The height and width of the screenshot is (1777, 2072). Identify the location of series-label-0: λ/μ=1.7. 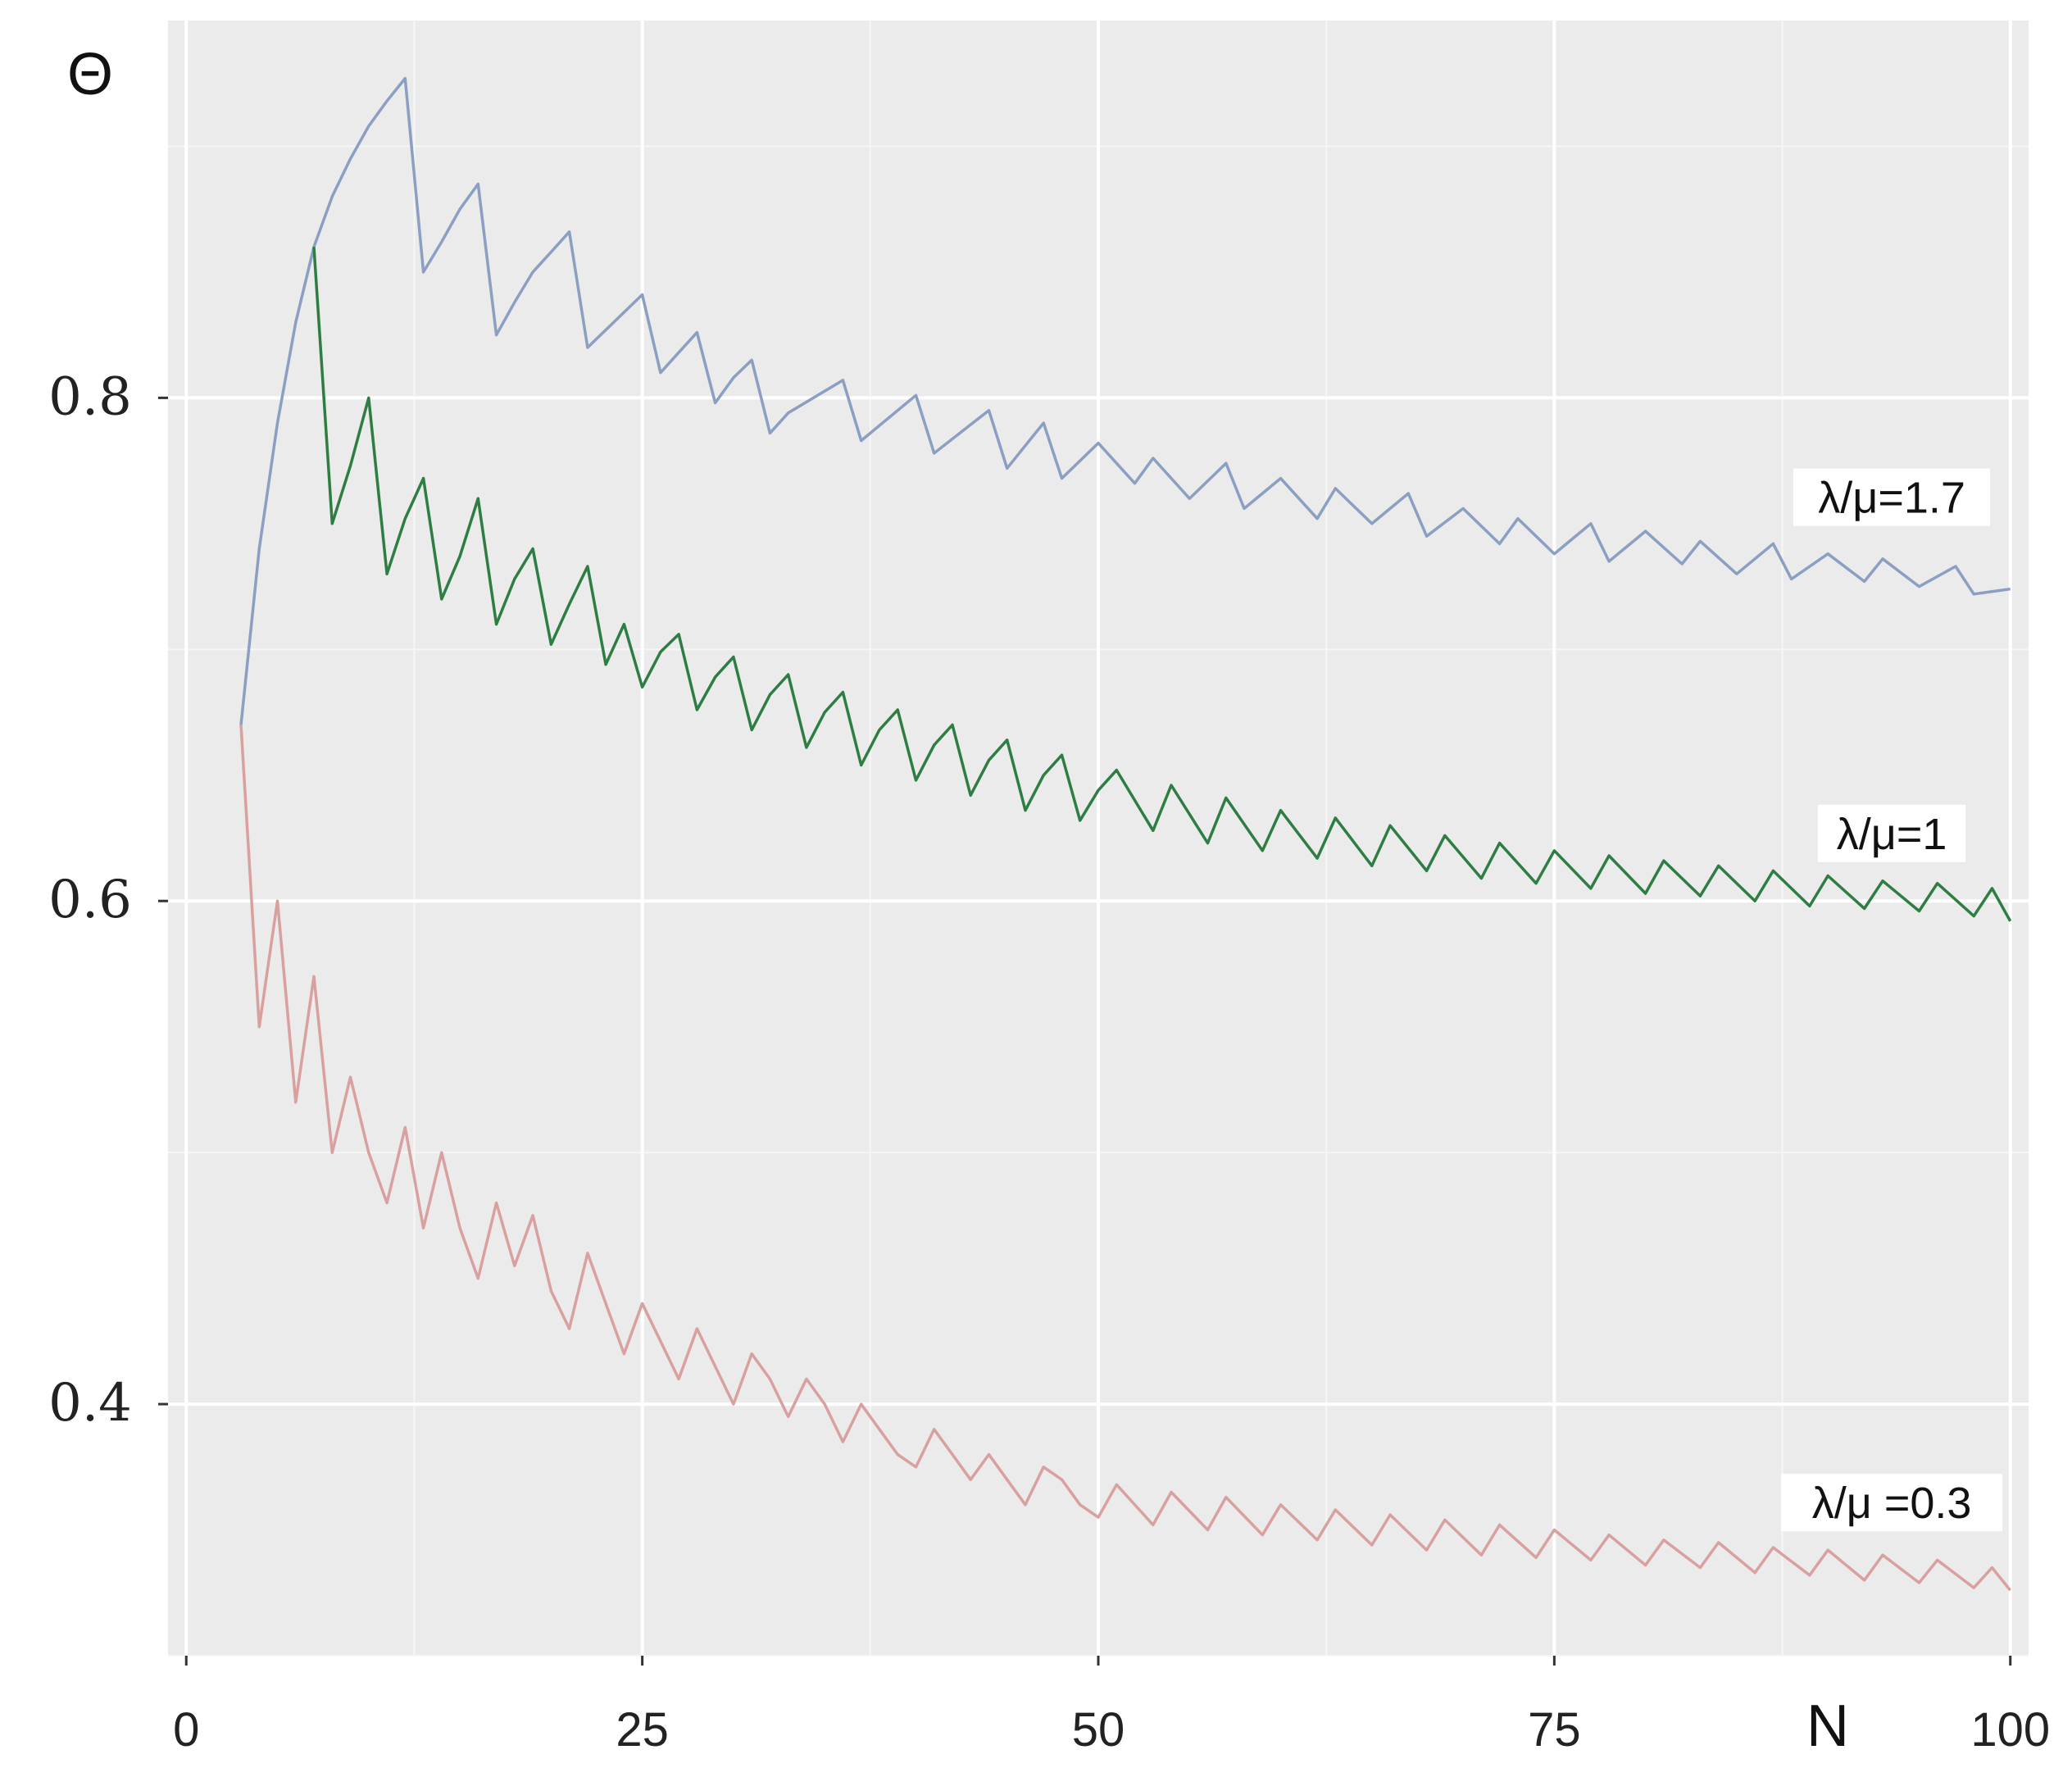
(1892, 497).